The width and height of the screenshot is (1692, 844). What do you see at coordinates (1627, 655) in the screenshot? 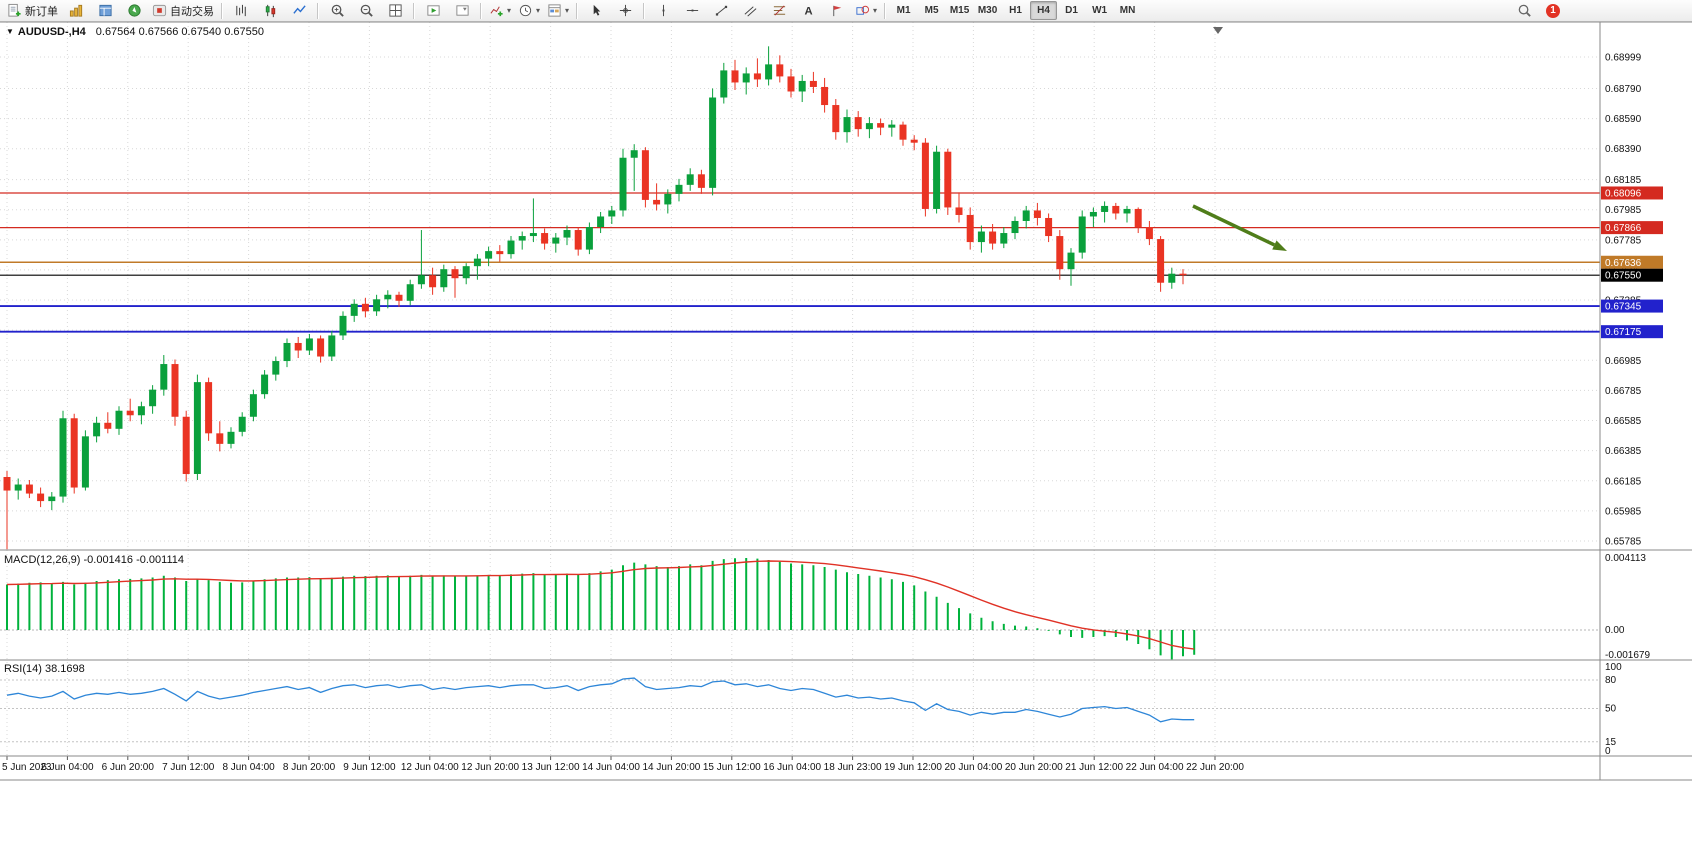
I see `svg-text: -0.001679` at bounding box center [1627, 655].